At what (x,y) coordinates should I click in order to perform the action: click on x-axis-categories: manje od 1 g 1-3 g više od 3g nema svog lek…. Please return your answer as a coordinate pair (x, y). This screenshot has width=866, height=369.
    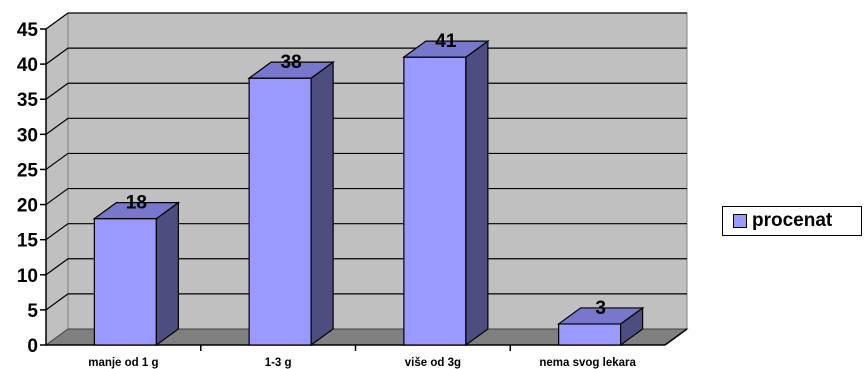
    Looking at the image, I should click on (362, 357).